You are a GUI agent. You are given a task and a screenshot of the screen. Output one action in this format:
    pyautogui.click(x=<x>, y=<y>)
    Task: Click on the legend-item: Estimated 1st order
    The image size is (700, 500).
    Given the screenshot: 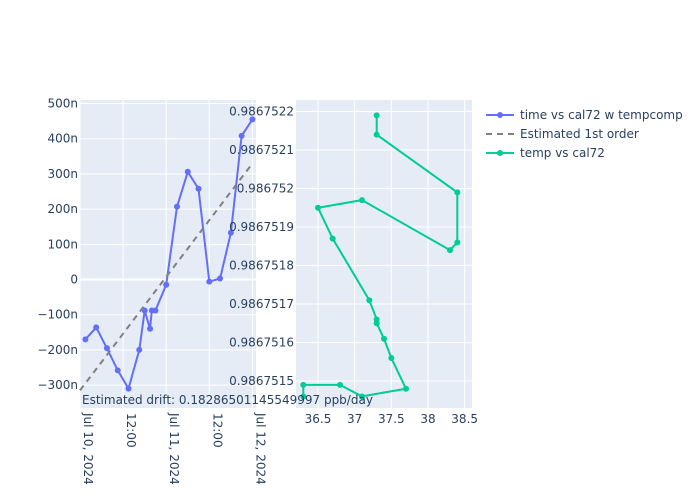 What is the action you would take?
    pyautogui.click(x=562, y=134)
    